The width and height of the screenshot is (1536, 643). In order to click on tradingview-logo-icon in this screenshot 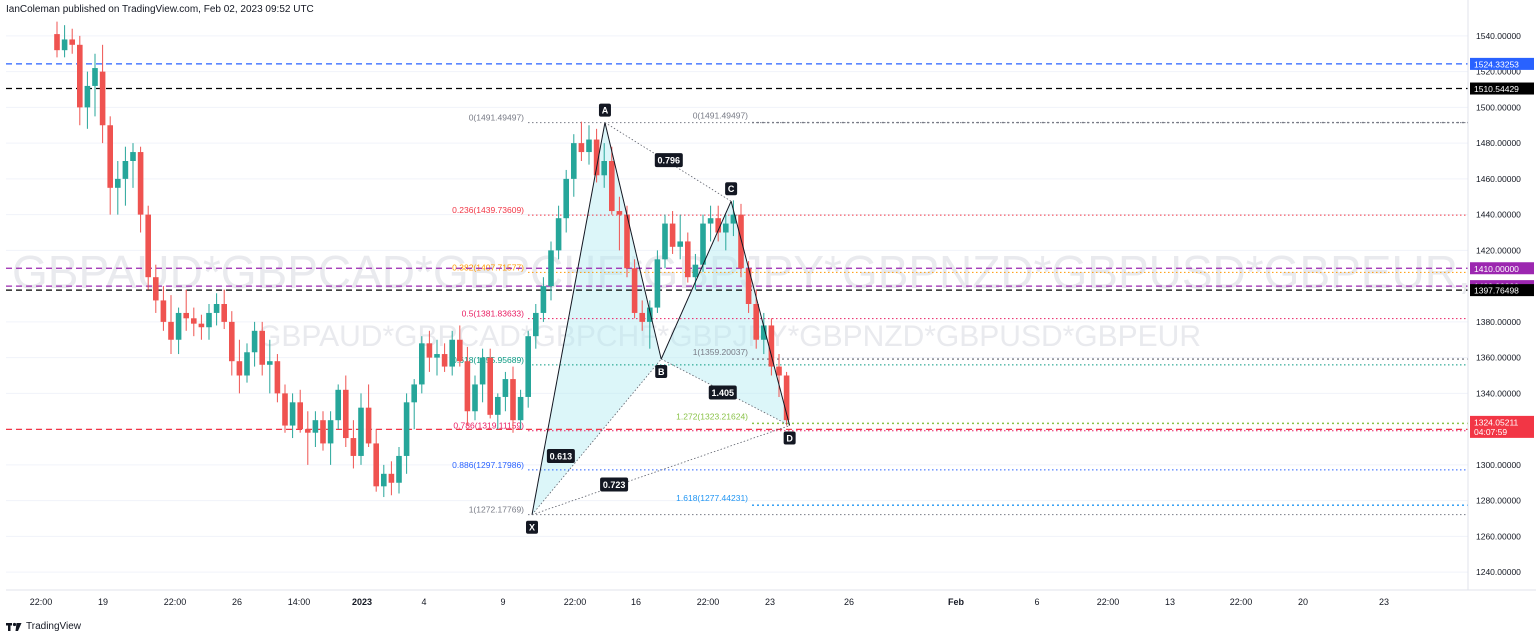, I will do `click(14, 626)`.